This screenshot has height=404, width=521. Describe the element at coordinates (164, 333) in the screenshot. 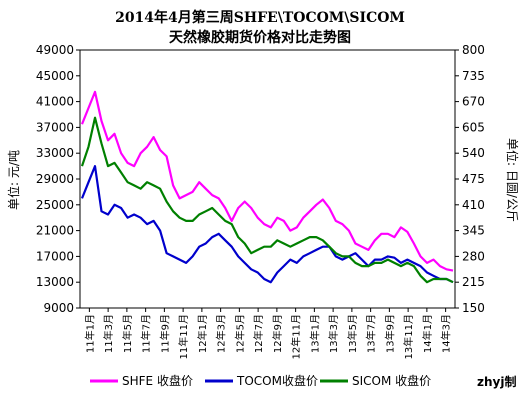

I see `x-tick-label: 11年9月` at that location.